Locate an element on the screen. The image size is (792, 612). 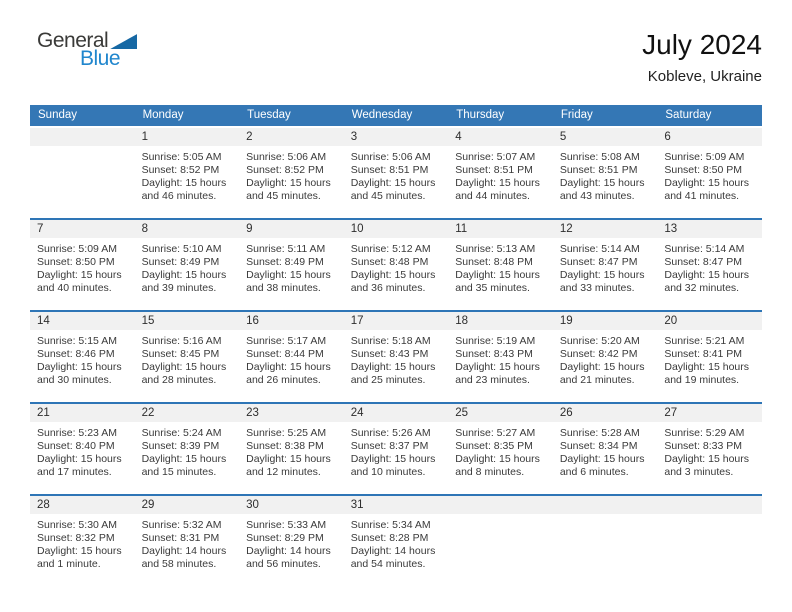
sunrise-text: Sunrise: 5:14 AM is located at coordinates (599, 249).